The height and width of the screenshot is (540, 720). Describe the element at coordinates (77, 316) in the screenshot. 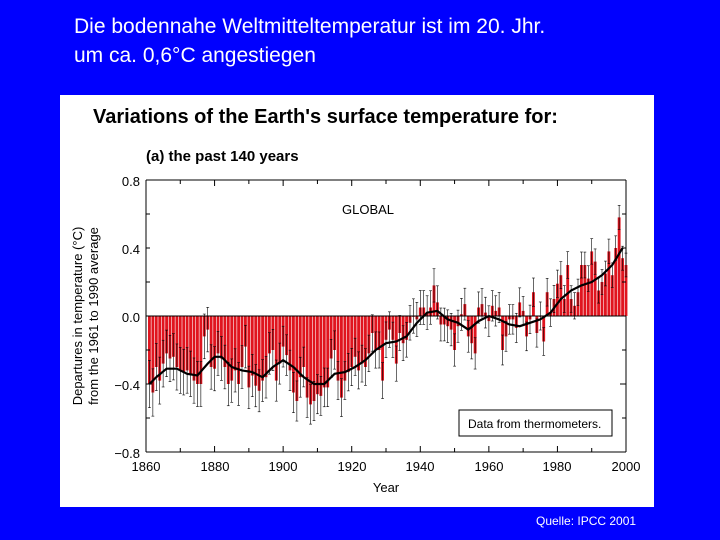

I see `y-axis-label-line1: Departures in temperature (°C)` at that location.